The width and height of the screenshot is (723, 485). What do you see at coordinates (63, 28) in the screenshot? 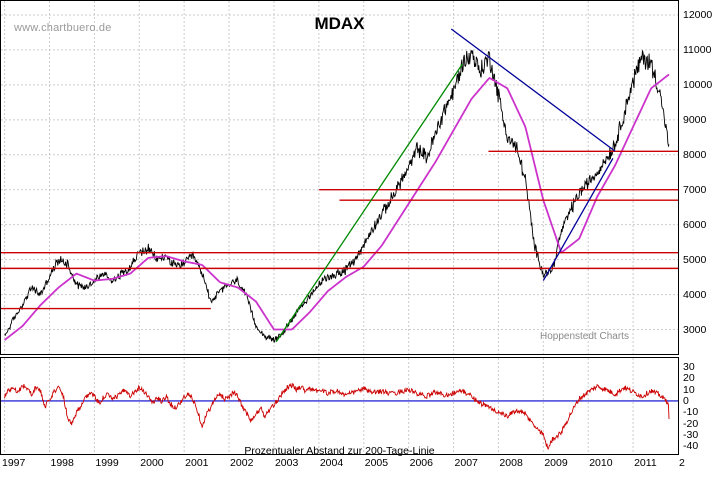
I see `watermark-text: www.chartbuero.de` at bounding box center [63, 28].